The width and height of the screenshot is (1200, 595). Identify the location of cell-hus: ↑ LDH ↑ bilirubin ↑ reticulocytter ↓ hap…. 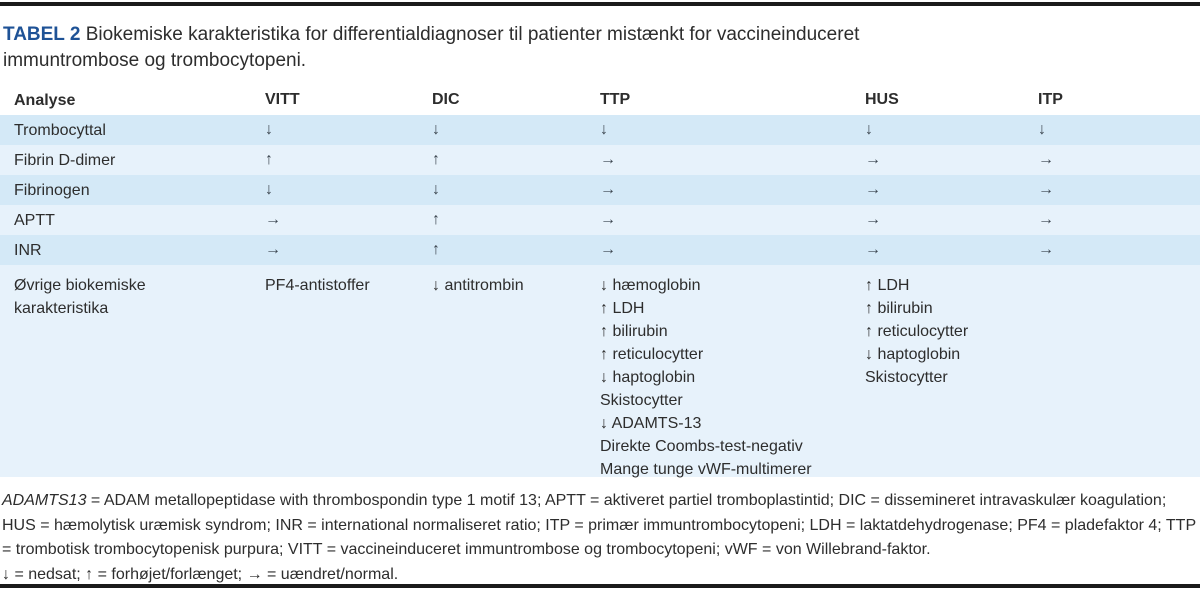
(917, 331).